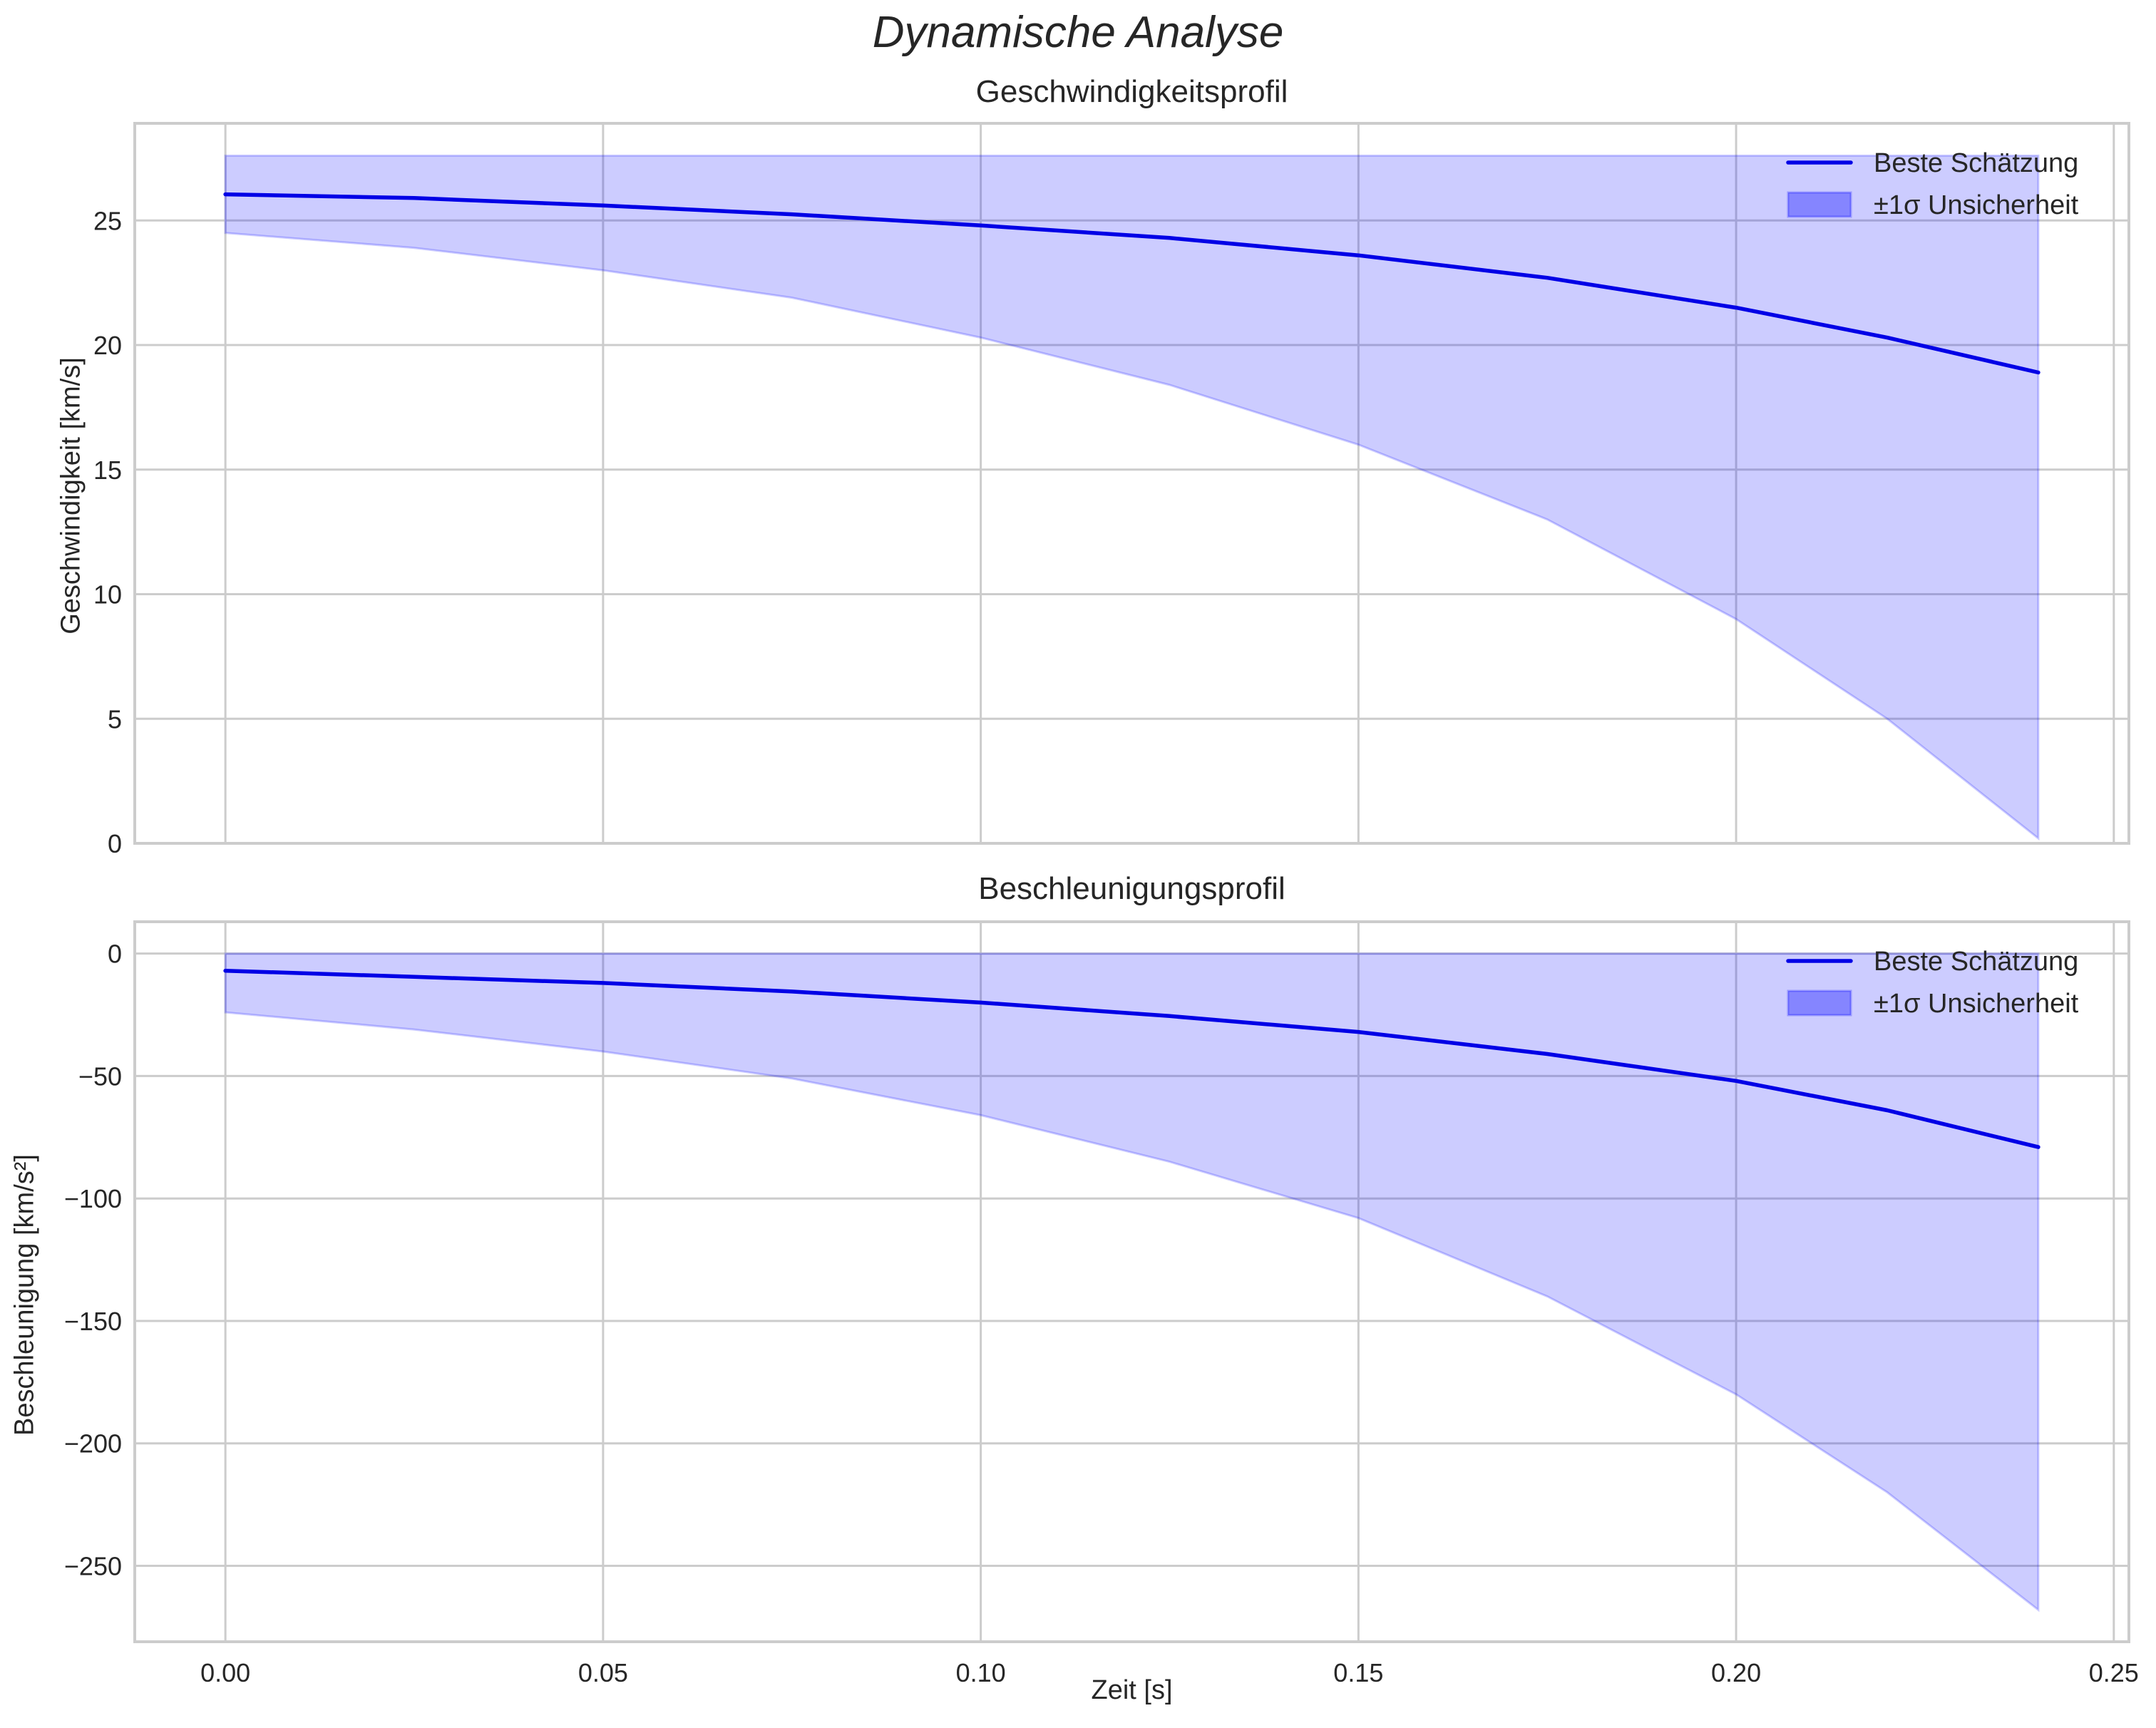 The image size is (2156, 1728). I want to click on y-tick-label: 10, so click(107, 595).